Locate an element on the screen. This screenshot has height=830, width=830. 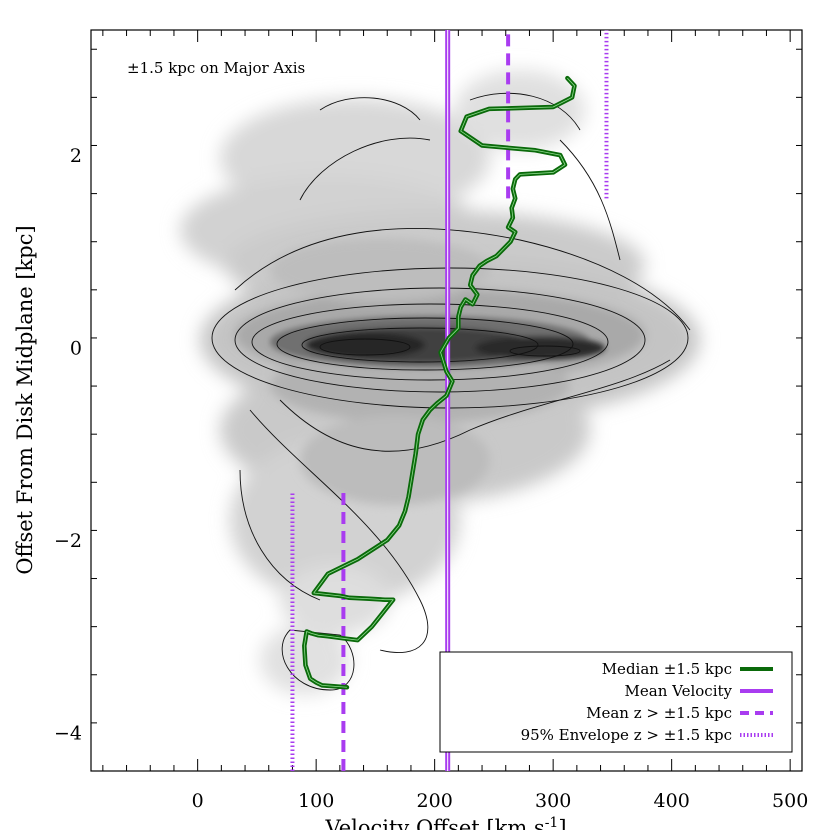
y-tick-label: 0 is located at coordinates (76, 349).